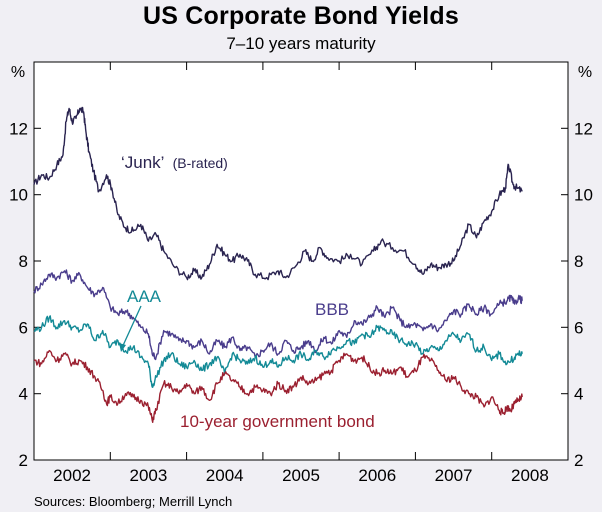  I want to click on x-tick-label-2008: 2008, so click(530, 475).